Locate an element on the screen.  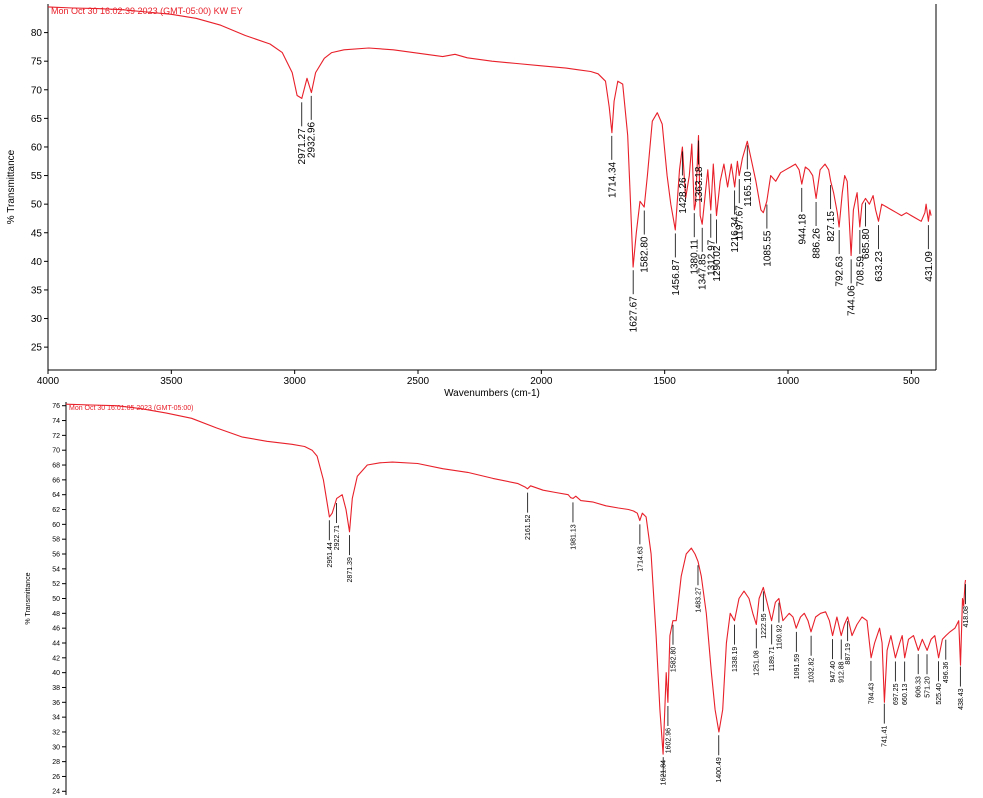
chart-1-y-tick-label: 62 is located at coordinates (56, 510).